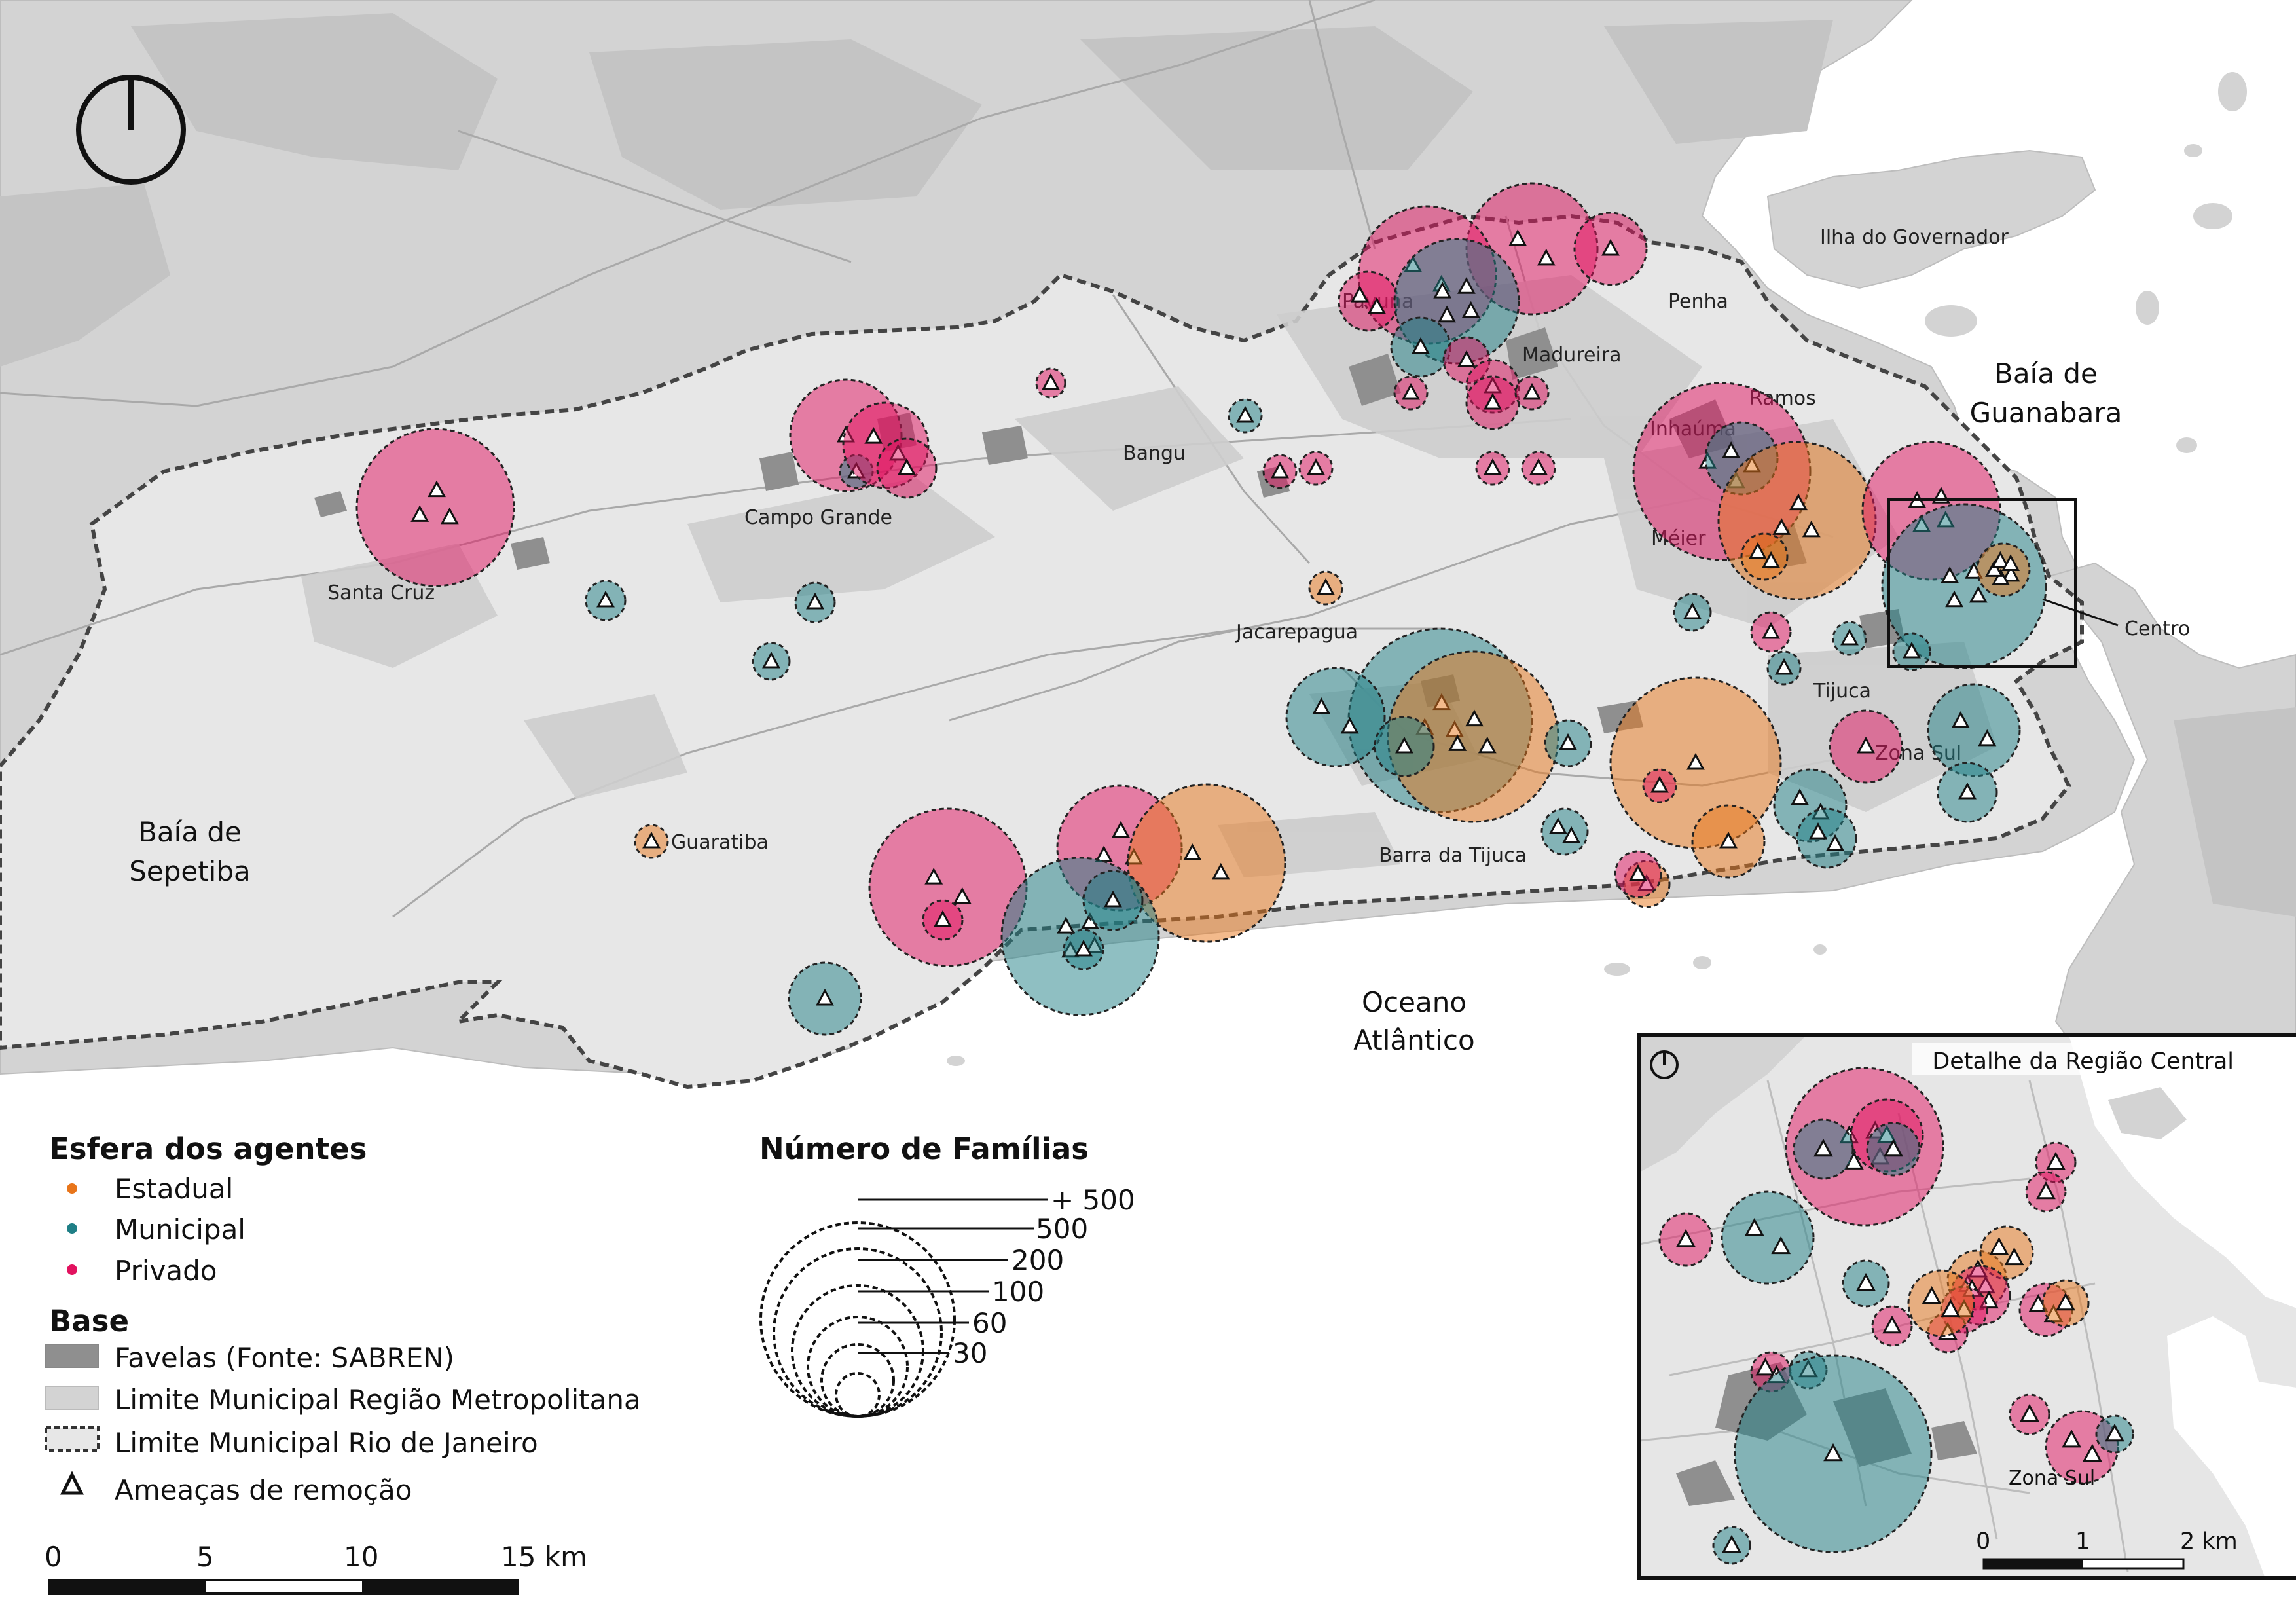 The height and width of the screenshot is (1624, 2296). I want to click on legend-triangle-icon, so click(72, 1483).